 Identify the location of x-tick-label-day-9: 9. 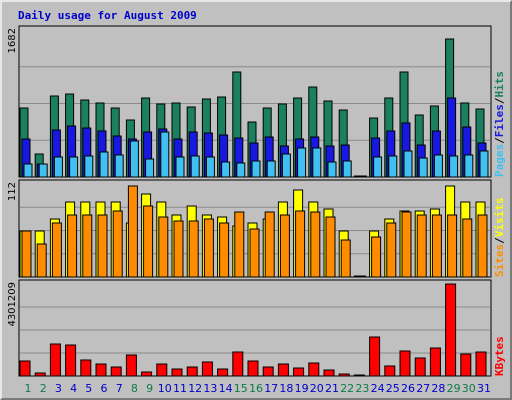
(149, 388).